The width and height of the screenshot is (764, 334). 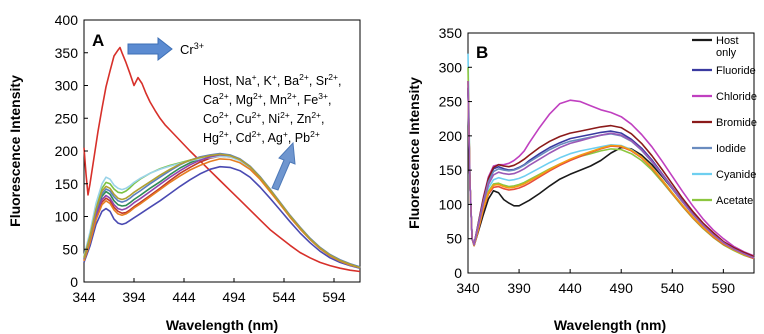 I want to click on legend-item: Acetate, so click(x=722, y=201).